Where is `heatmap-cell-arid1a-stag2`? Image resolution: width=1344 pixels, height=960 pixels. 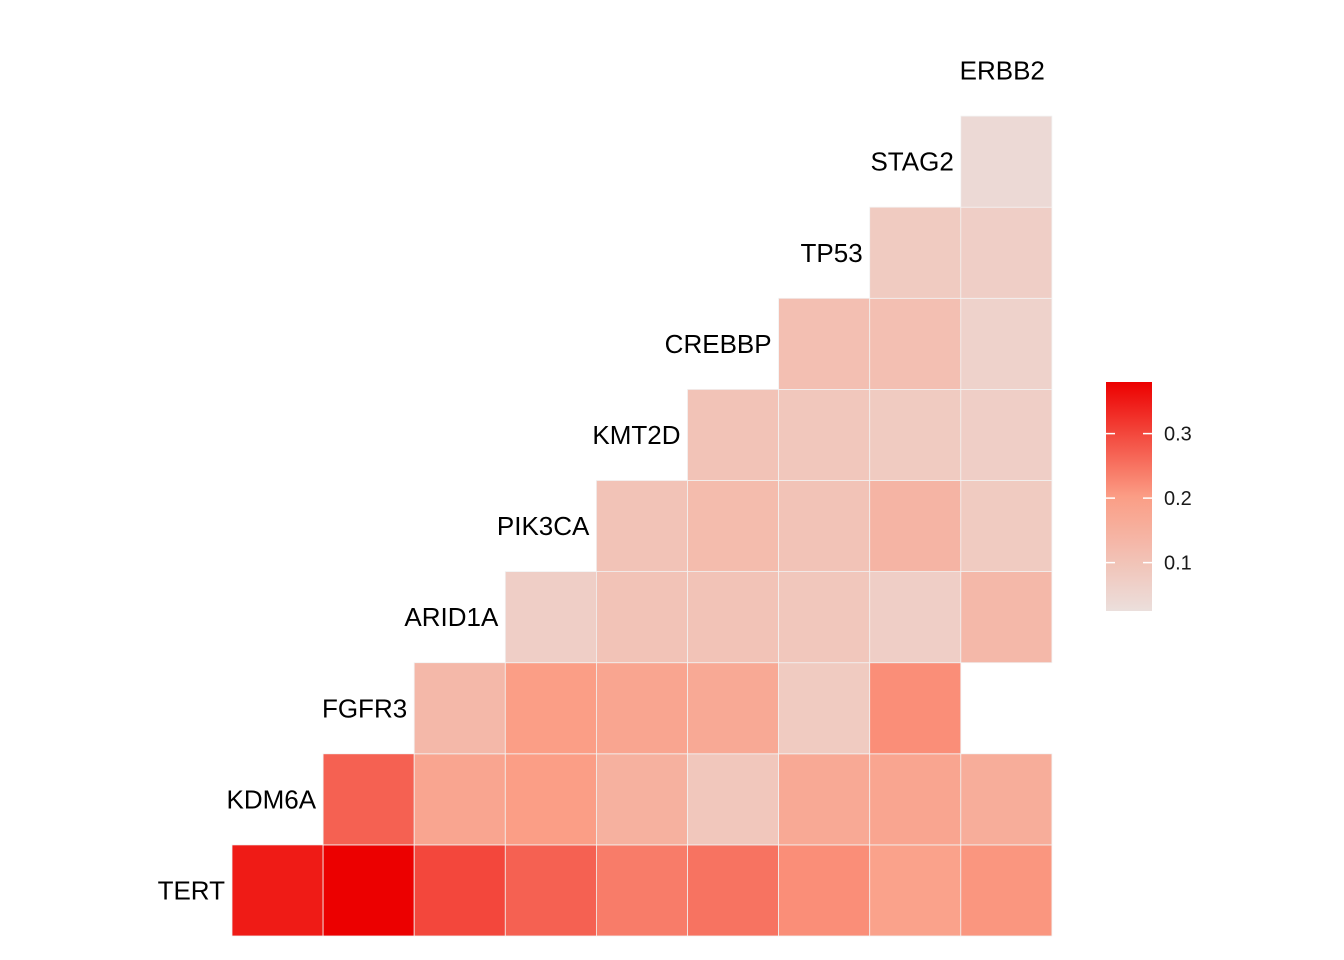
heatmap-cell-arid1a-stag2 is located at coordinates (915, 617).